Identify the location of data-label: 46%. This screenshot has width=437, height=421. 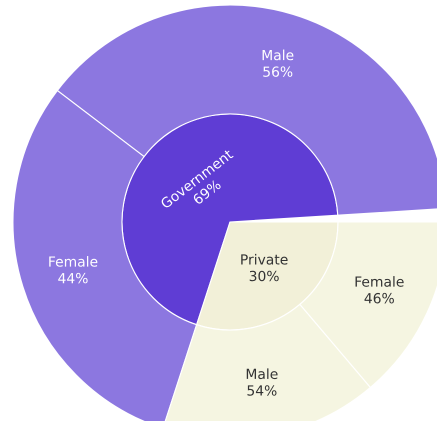
(379, 298).